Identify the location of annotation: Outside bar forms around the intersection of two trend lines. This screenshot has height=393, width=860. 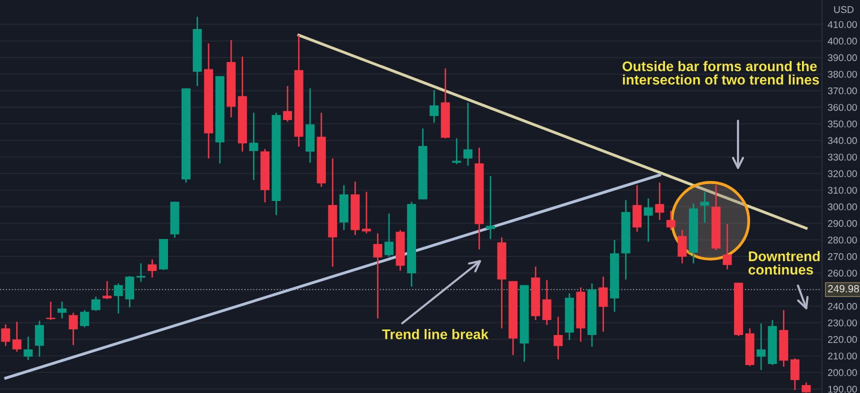
(720, 73).